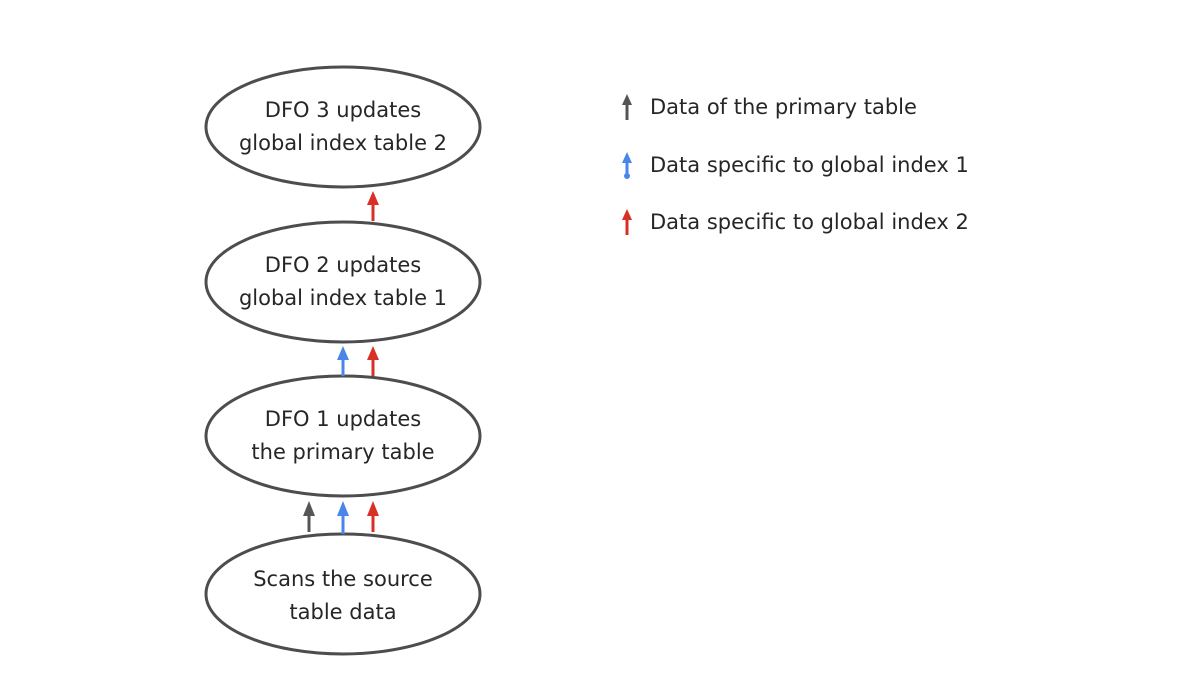 Image resolution: width=1200 pixels, height=676 pixels. I want to click on node-dfo2-shape, so click(343, 282).